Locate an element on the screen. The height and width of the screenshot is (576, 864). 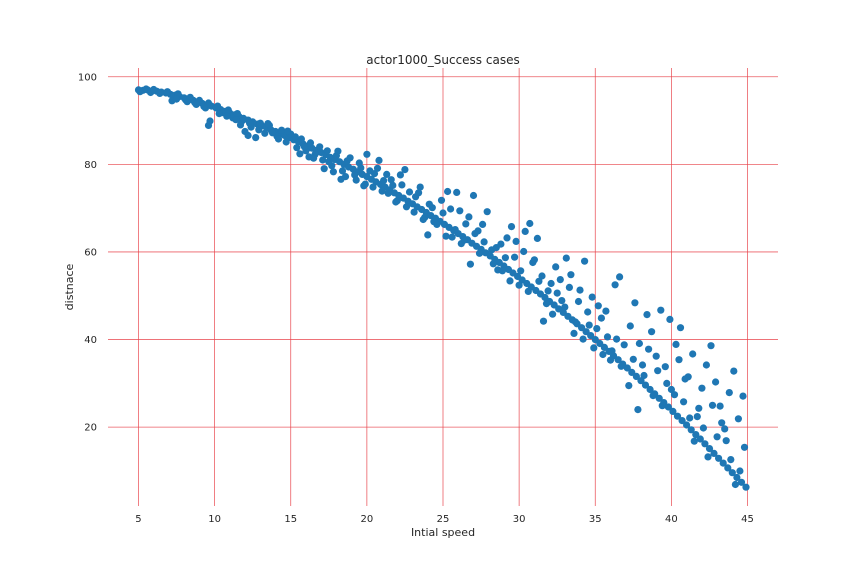
x-tick-label: 30 is located at coordinates (519, 519).